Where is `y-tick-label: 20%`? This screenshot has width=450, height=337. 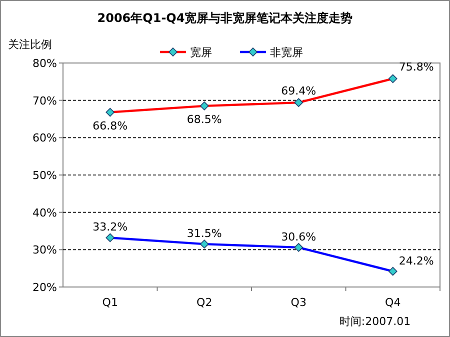
y-tick-label: 20% is located at coordinates (44, 287).